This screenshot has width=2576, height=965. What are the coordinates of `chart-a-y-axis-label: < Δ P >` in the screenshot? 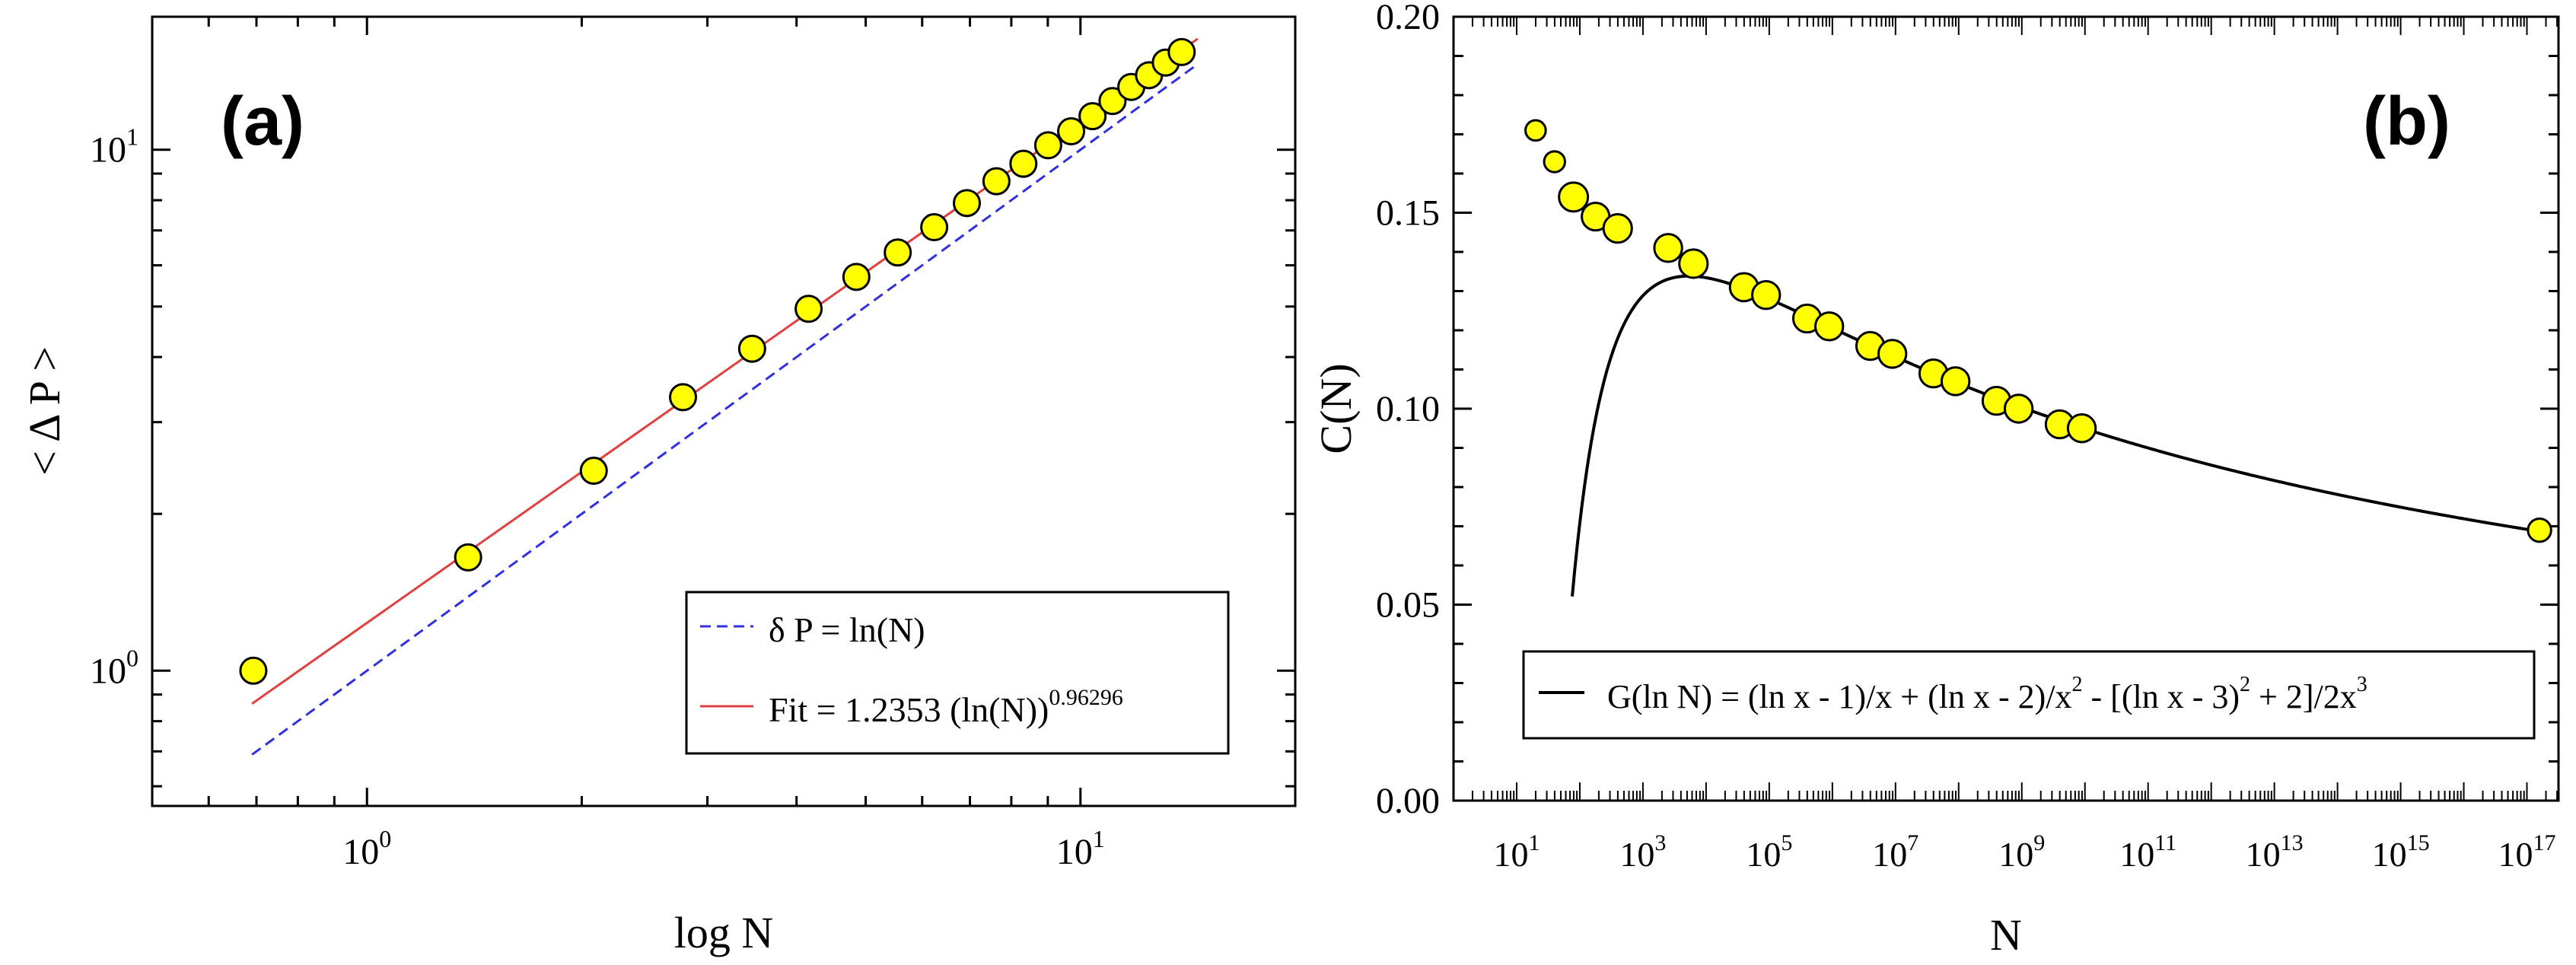 It's located at (44, 411).